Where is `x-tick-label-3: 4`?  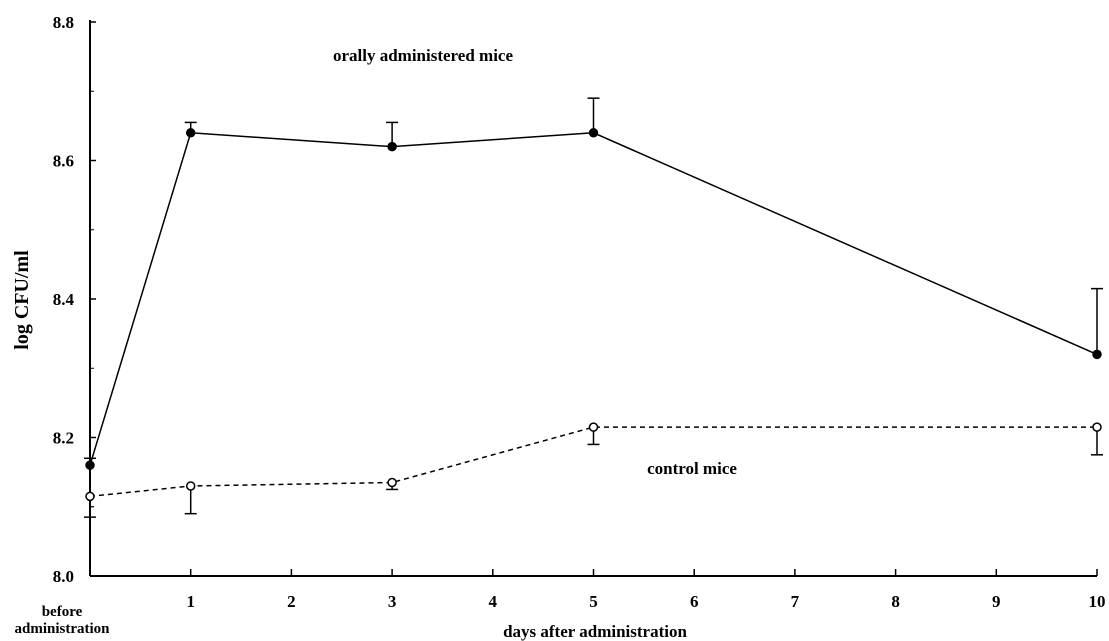
x-tick-label-3: 4 is located at coordinates (493, 601).